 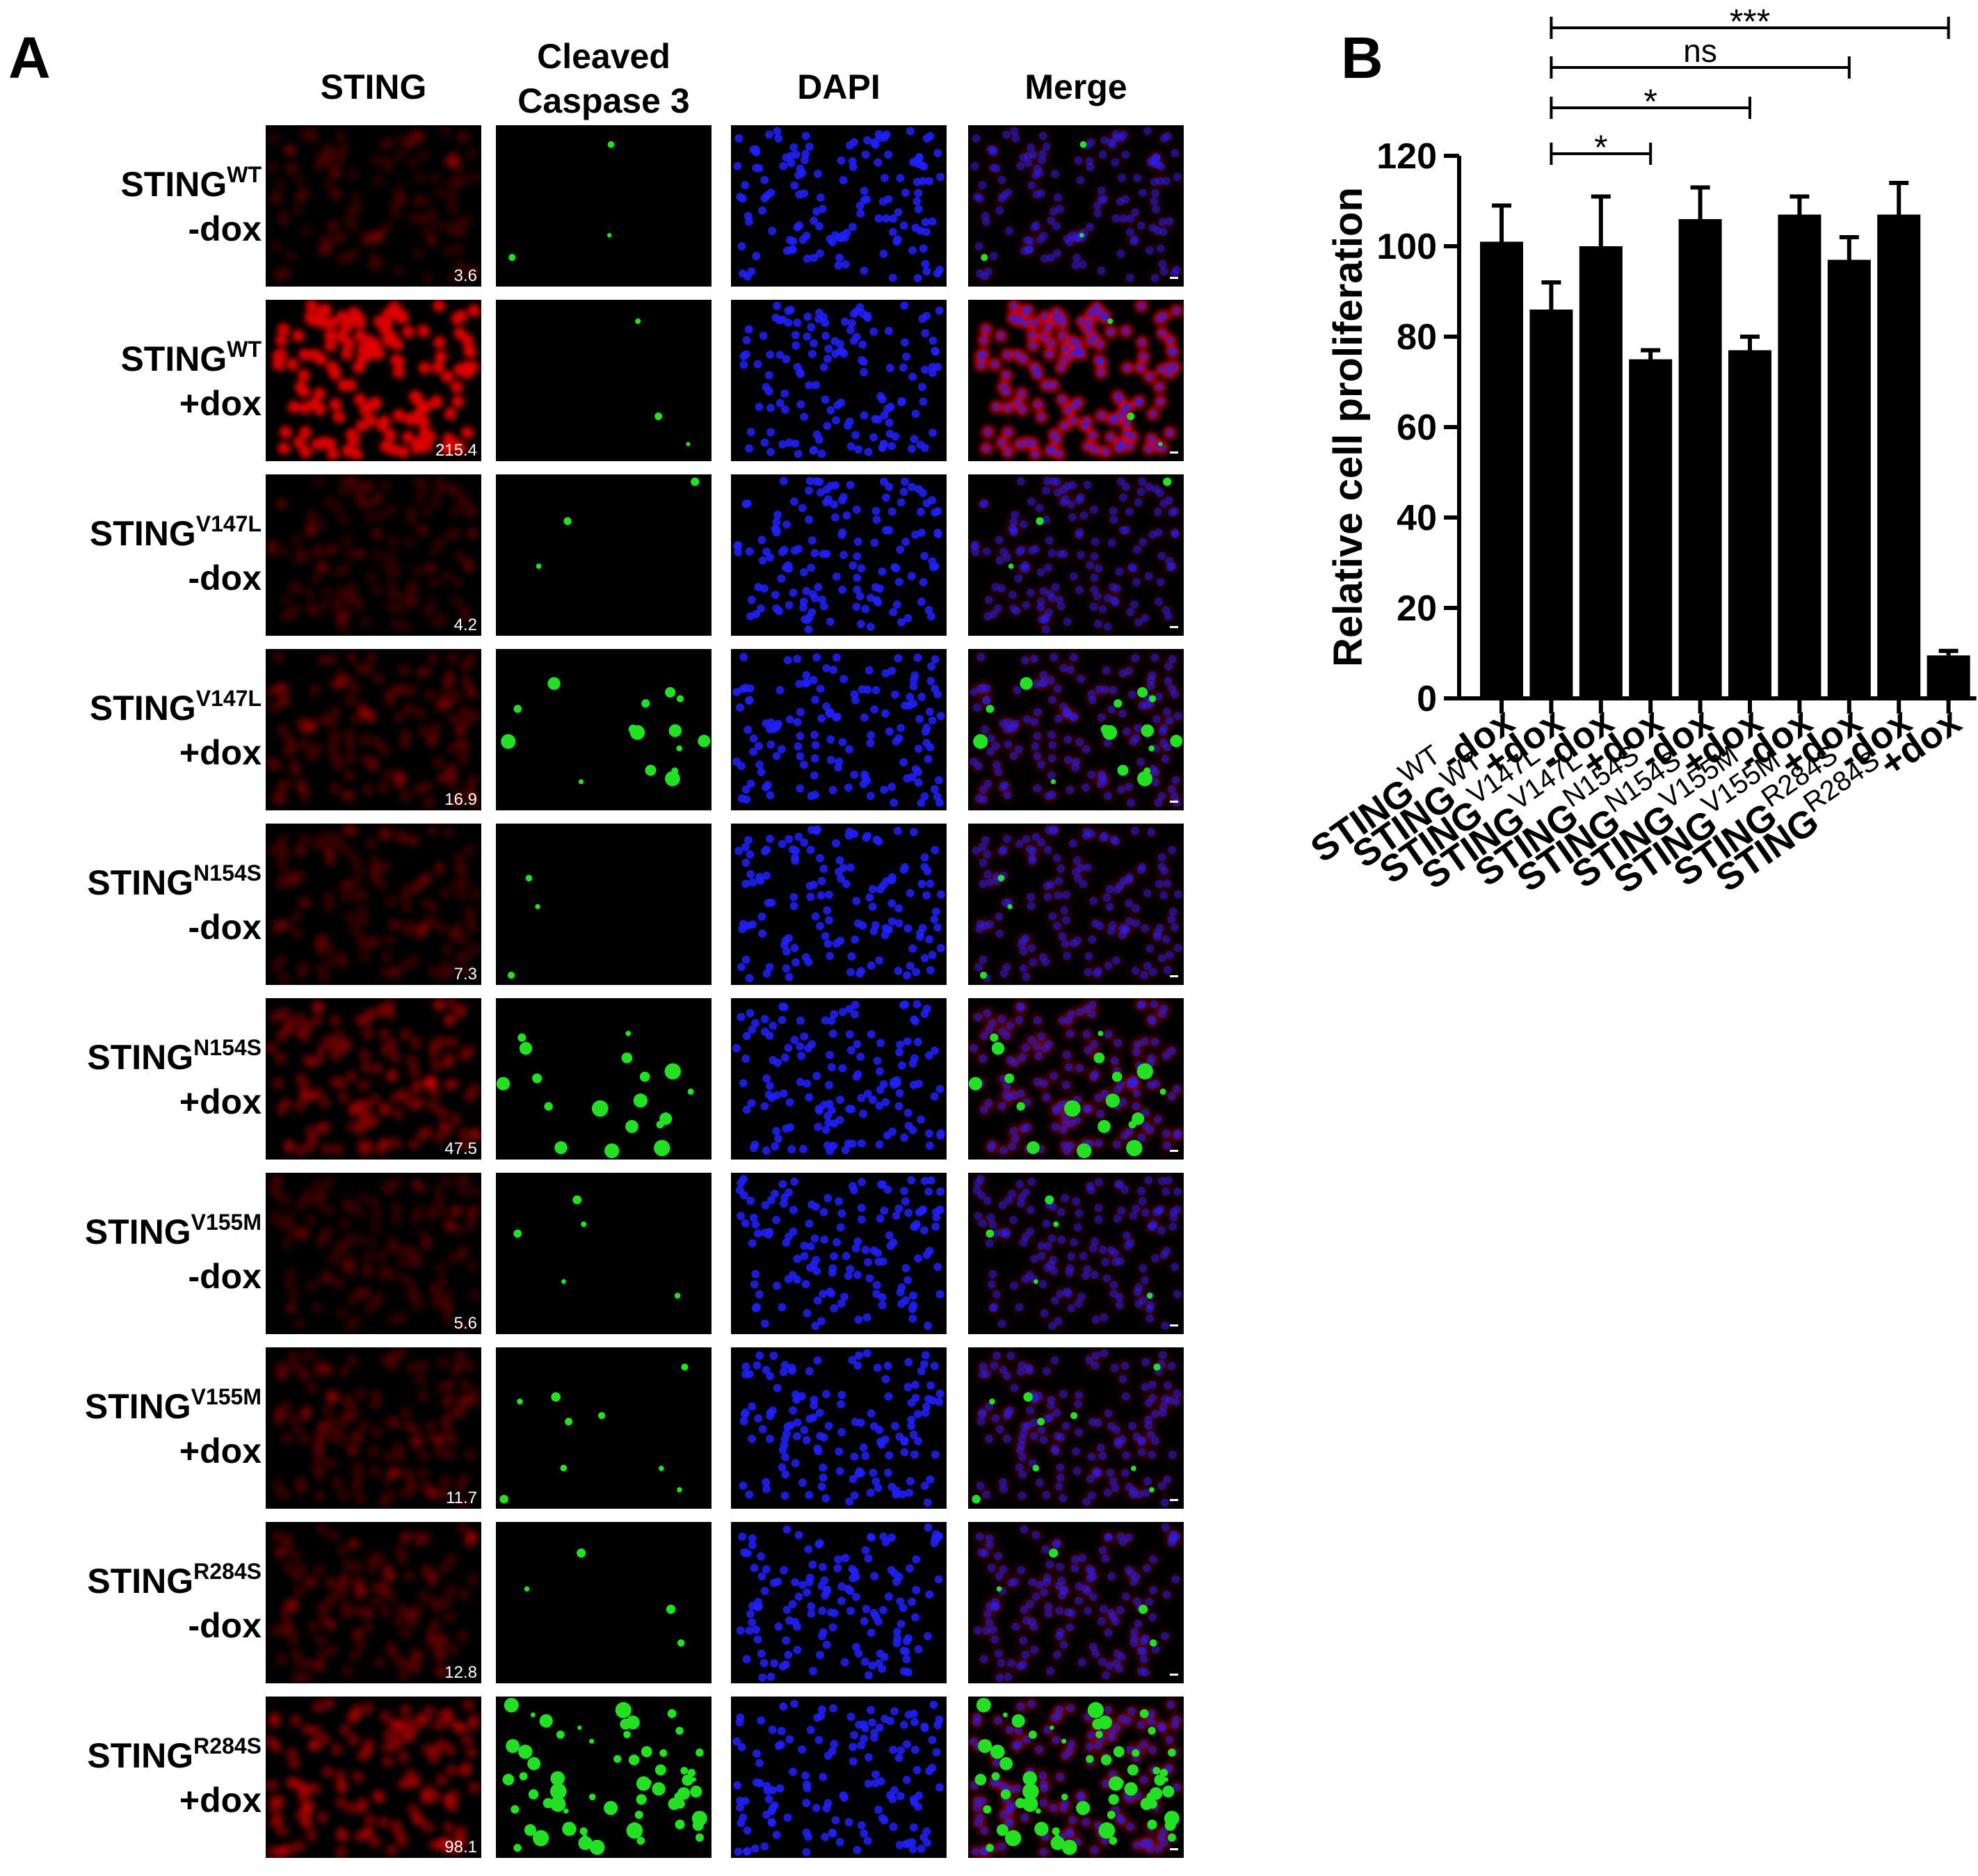 What do you see at coordinates (374, 905) in the screenshot?
I see `sting-image: 7.3` at bounding box center [374, 905].